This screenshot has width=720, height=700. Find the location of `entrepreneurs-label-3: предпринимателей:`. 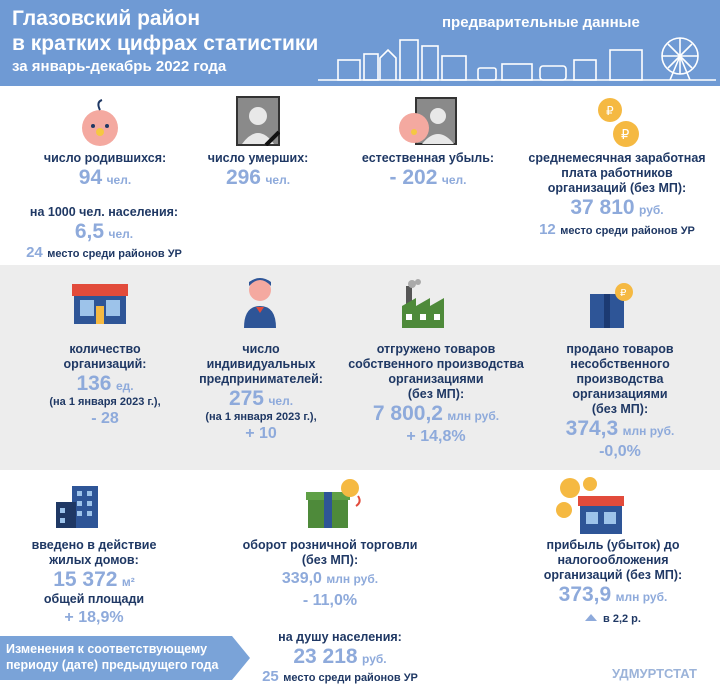

entrepreneurs-label-3: предпринимателей: is located at coordinates (261, 379).